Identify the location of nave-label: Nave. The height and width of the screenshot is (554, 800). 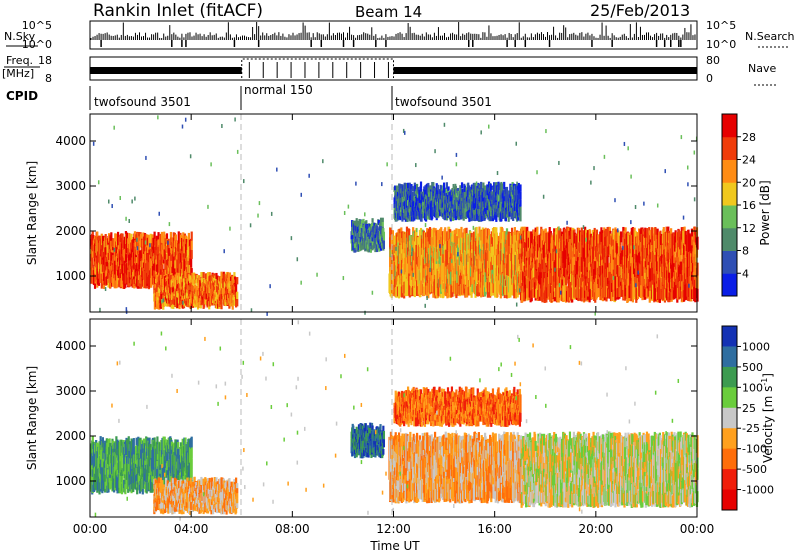
(762, 68).